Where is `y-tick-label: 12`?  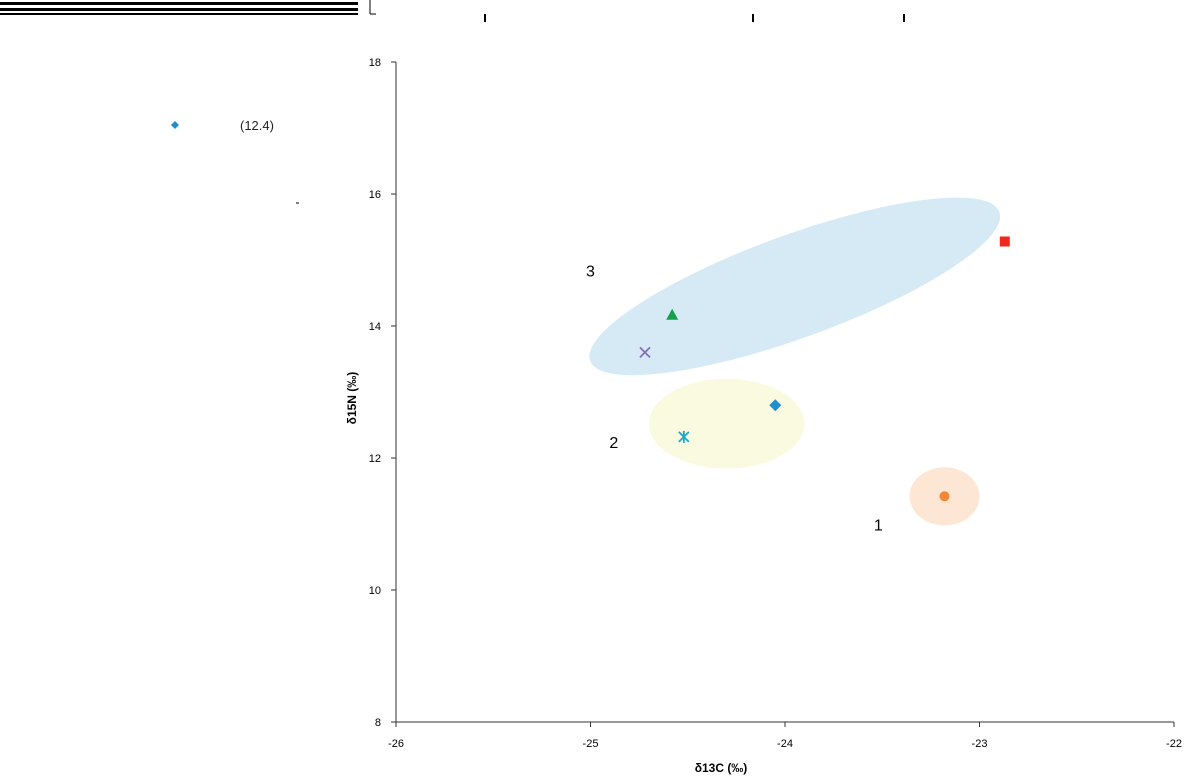 y-tick-label: 12 is located at coordinates (375, 459).